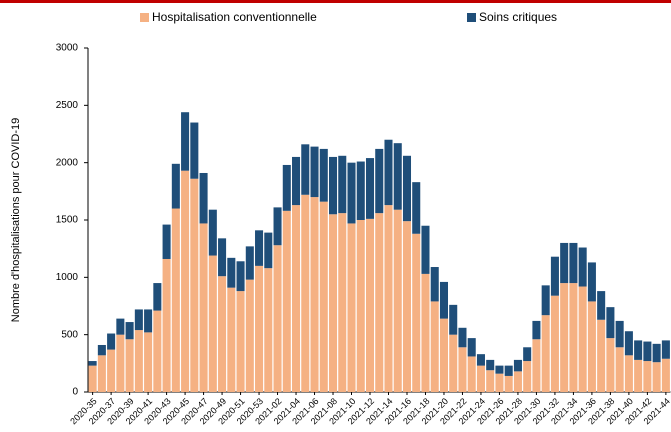 This screenshot has height=432, width=671. I want to click on y-tick-label: 1500, so click(67, 220).